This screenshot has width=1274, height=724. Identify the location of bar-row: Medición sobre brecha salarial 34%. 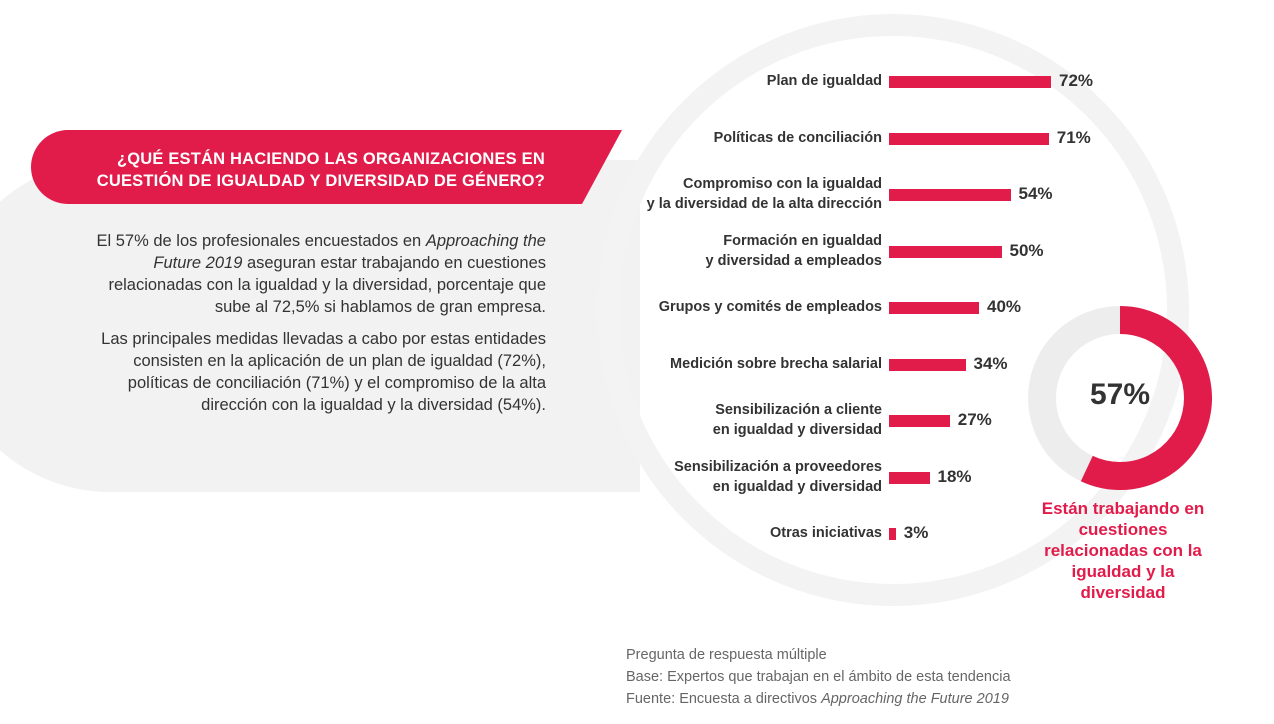
(637, 363).